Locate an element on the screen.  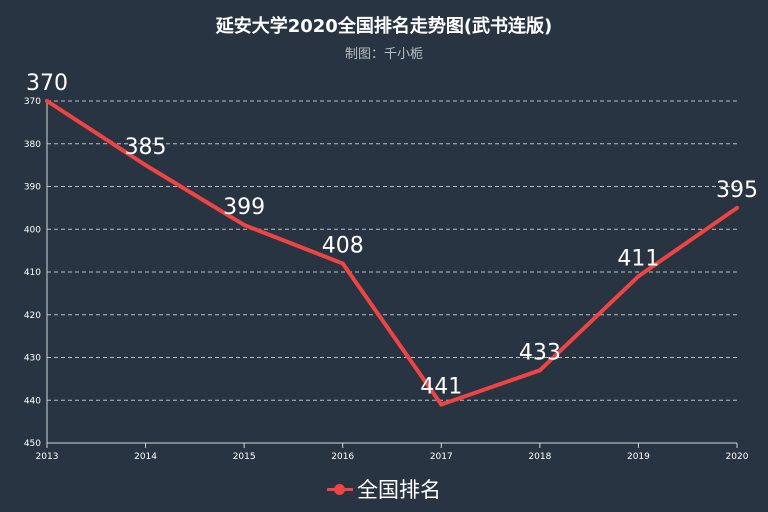
data-label: 385 is located at coordinates (146, 147).